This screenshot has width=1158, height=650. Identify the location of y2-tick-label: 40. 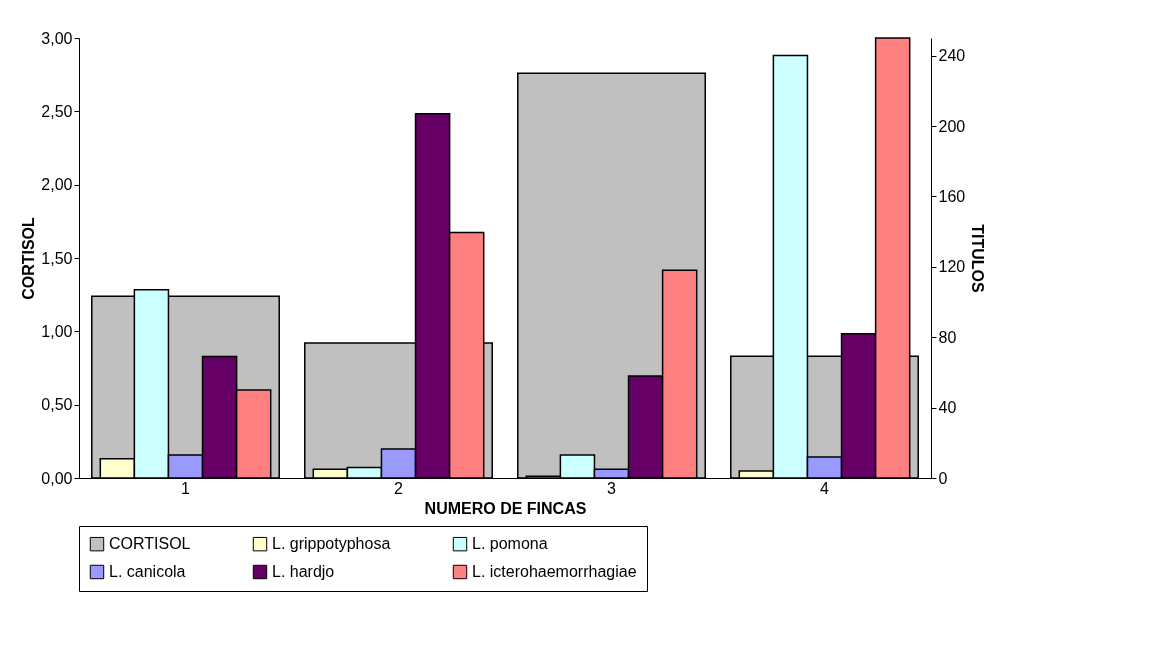
(947, 408).